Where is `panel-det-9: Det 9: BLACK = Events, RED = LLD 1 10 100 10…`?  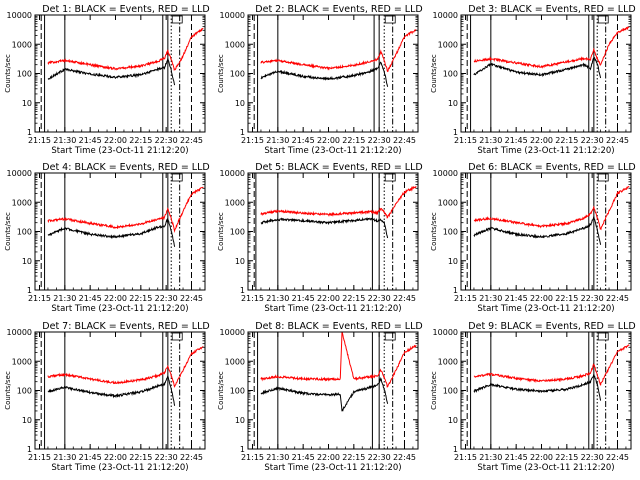 panel-det-9: Det 9: BLACK = Events, RED = LLD 1 10 100 10… is located at coordinates (533, 397).